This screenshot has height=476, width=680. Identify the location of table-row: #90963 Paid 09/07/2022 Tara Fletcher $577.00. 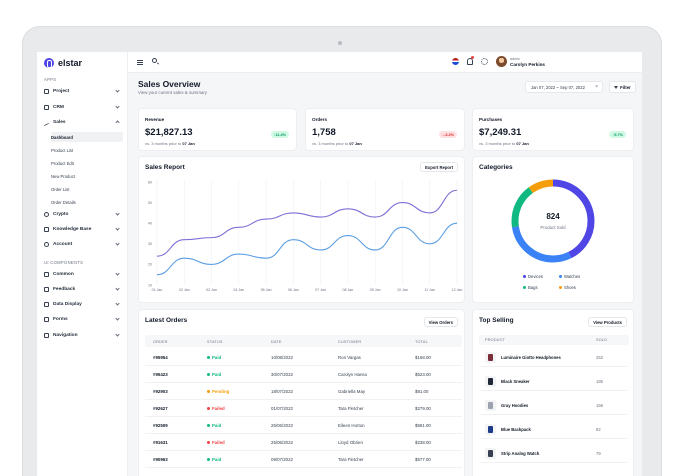
(303, 459).